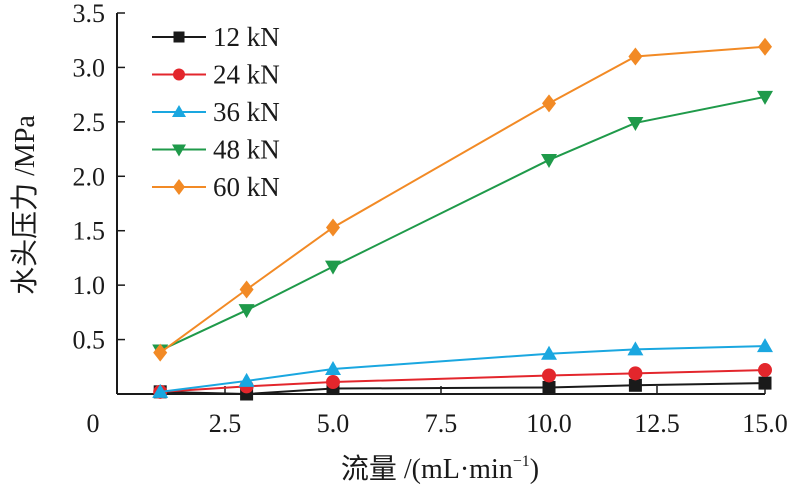 This screenshot has width=796, height=492. Describe the element at coordinates (89, 14) in the screenshot. I see `y-tick-label: 3.5` at that location.